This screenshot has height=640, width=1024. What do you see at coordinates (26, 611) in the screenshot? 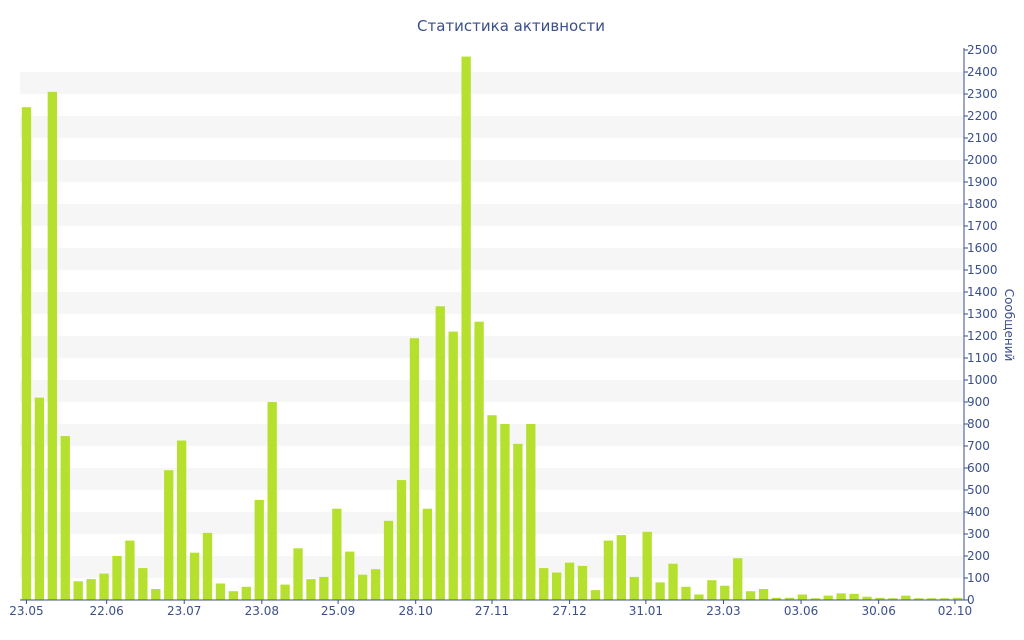
I see `x-tick-label: 23.05` at bounding box center [26, 611].